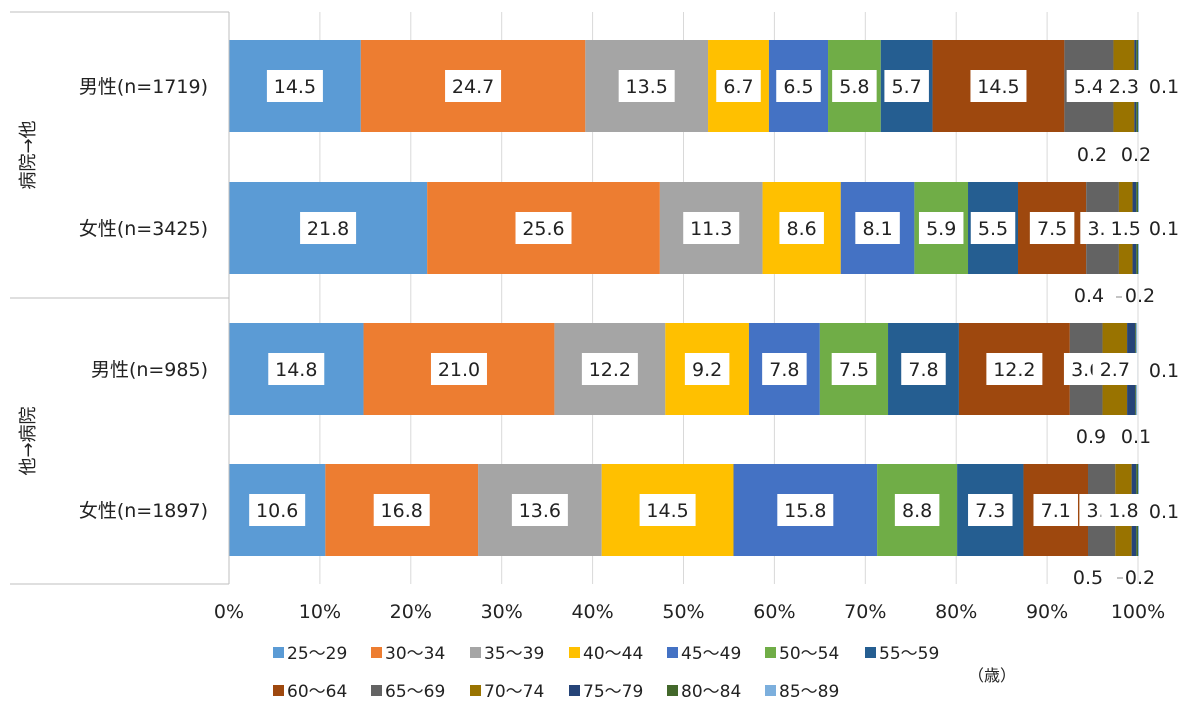 This screenshot has width=1185, height=706. Describe the element at coordinates (613, 654) in the screenshot. I see `legend-label: 40～44` at that location.